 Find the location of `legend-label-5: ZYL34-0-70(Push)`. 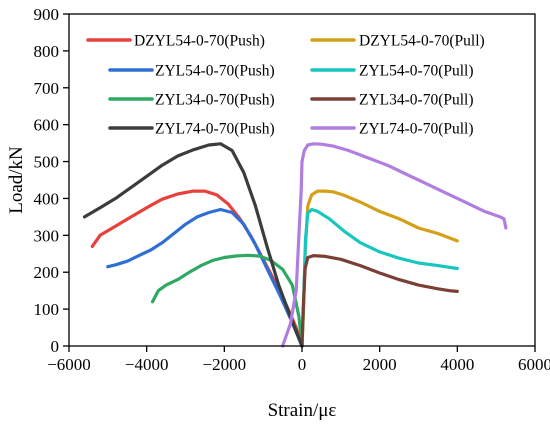

legend-label-5: ZYL34-0-70(Push) is located at coordinates (215, 100).